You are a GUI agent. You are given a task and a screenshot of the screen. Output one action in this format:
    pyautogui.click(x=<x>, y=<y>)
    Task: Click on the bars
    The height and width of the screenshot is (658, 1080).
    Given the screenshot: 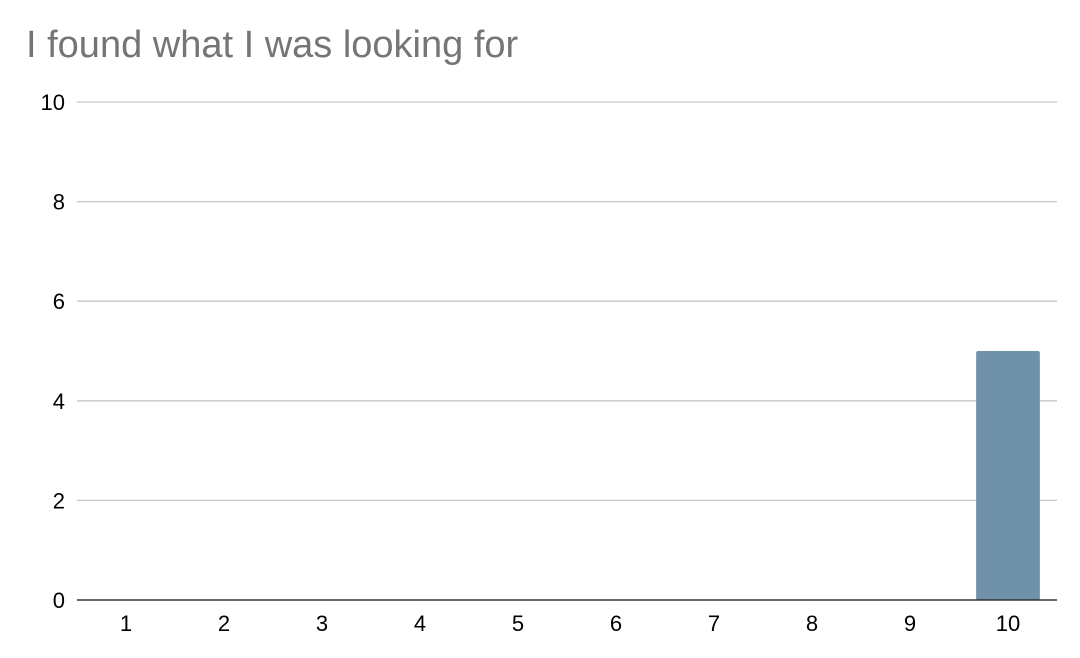 What is the action you would take?
    pyautogui.click(x=1008, y=475)
    